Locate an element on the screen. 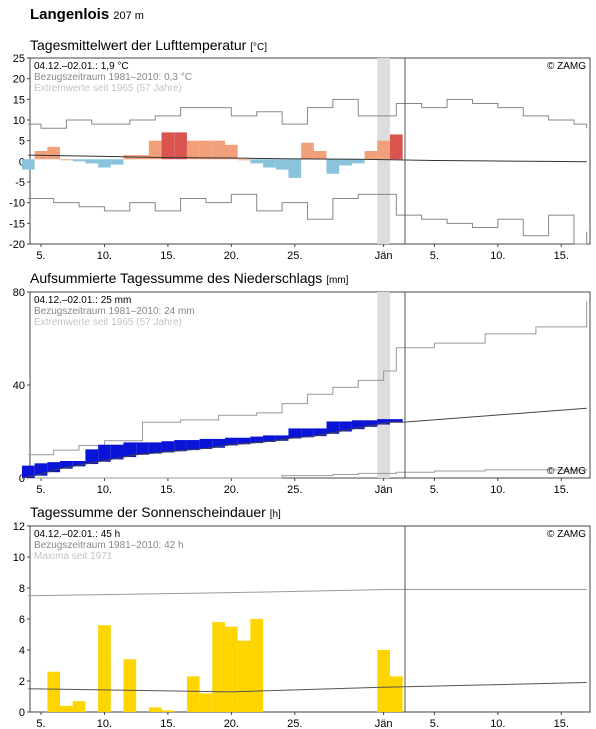  temperature-copyright: © ZAMG is located at coordinates (566, 66).